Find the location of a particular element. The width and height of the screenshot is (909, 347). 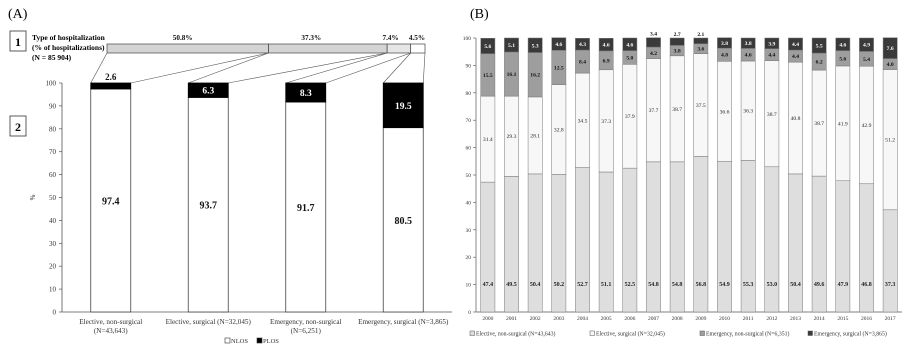

chart-b-data-label: 7.6 is located at coordinates (890, 49).